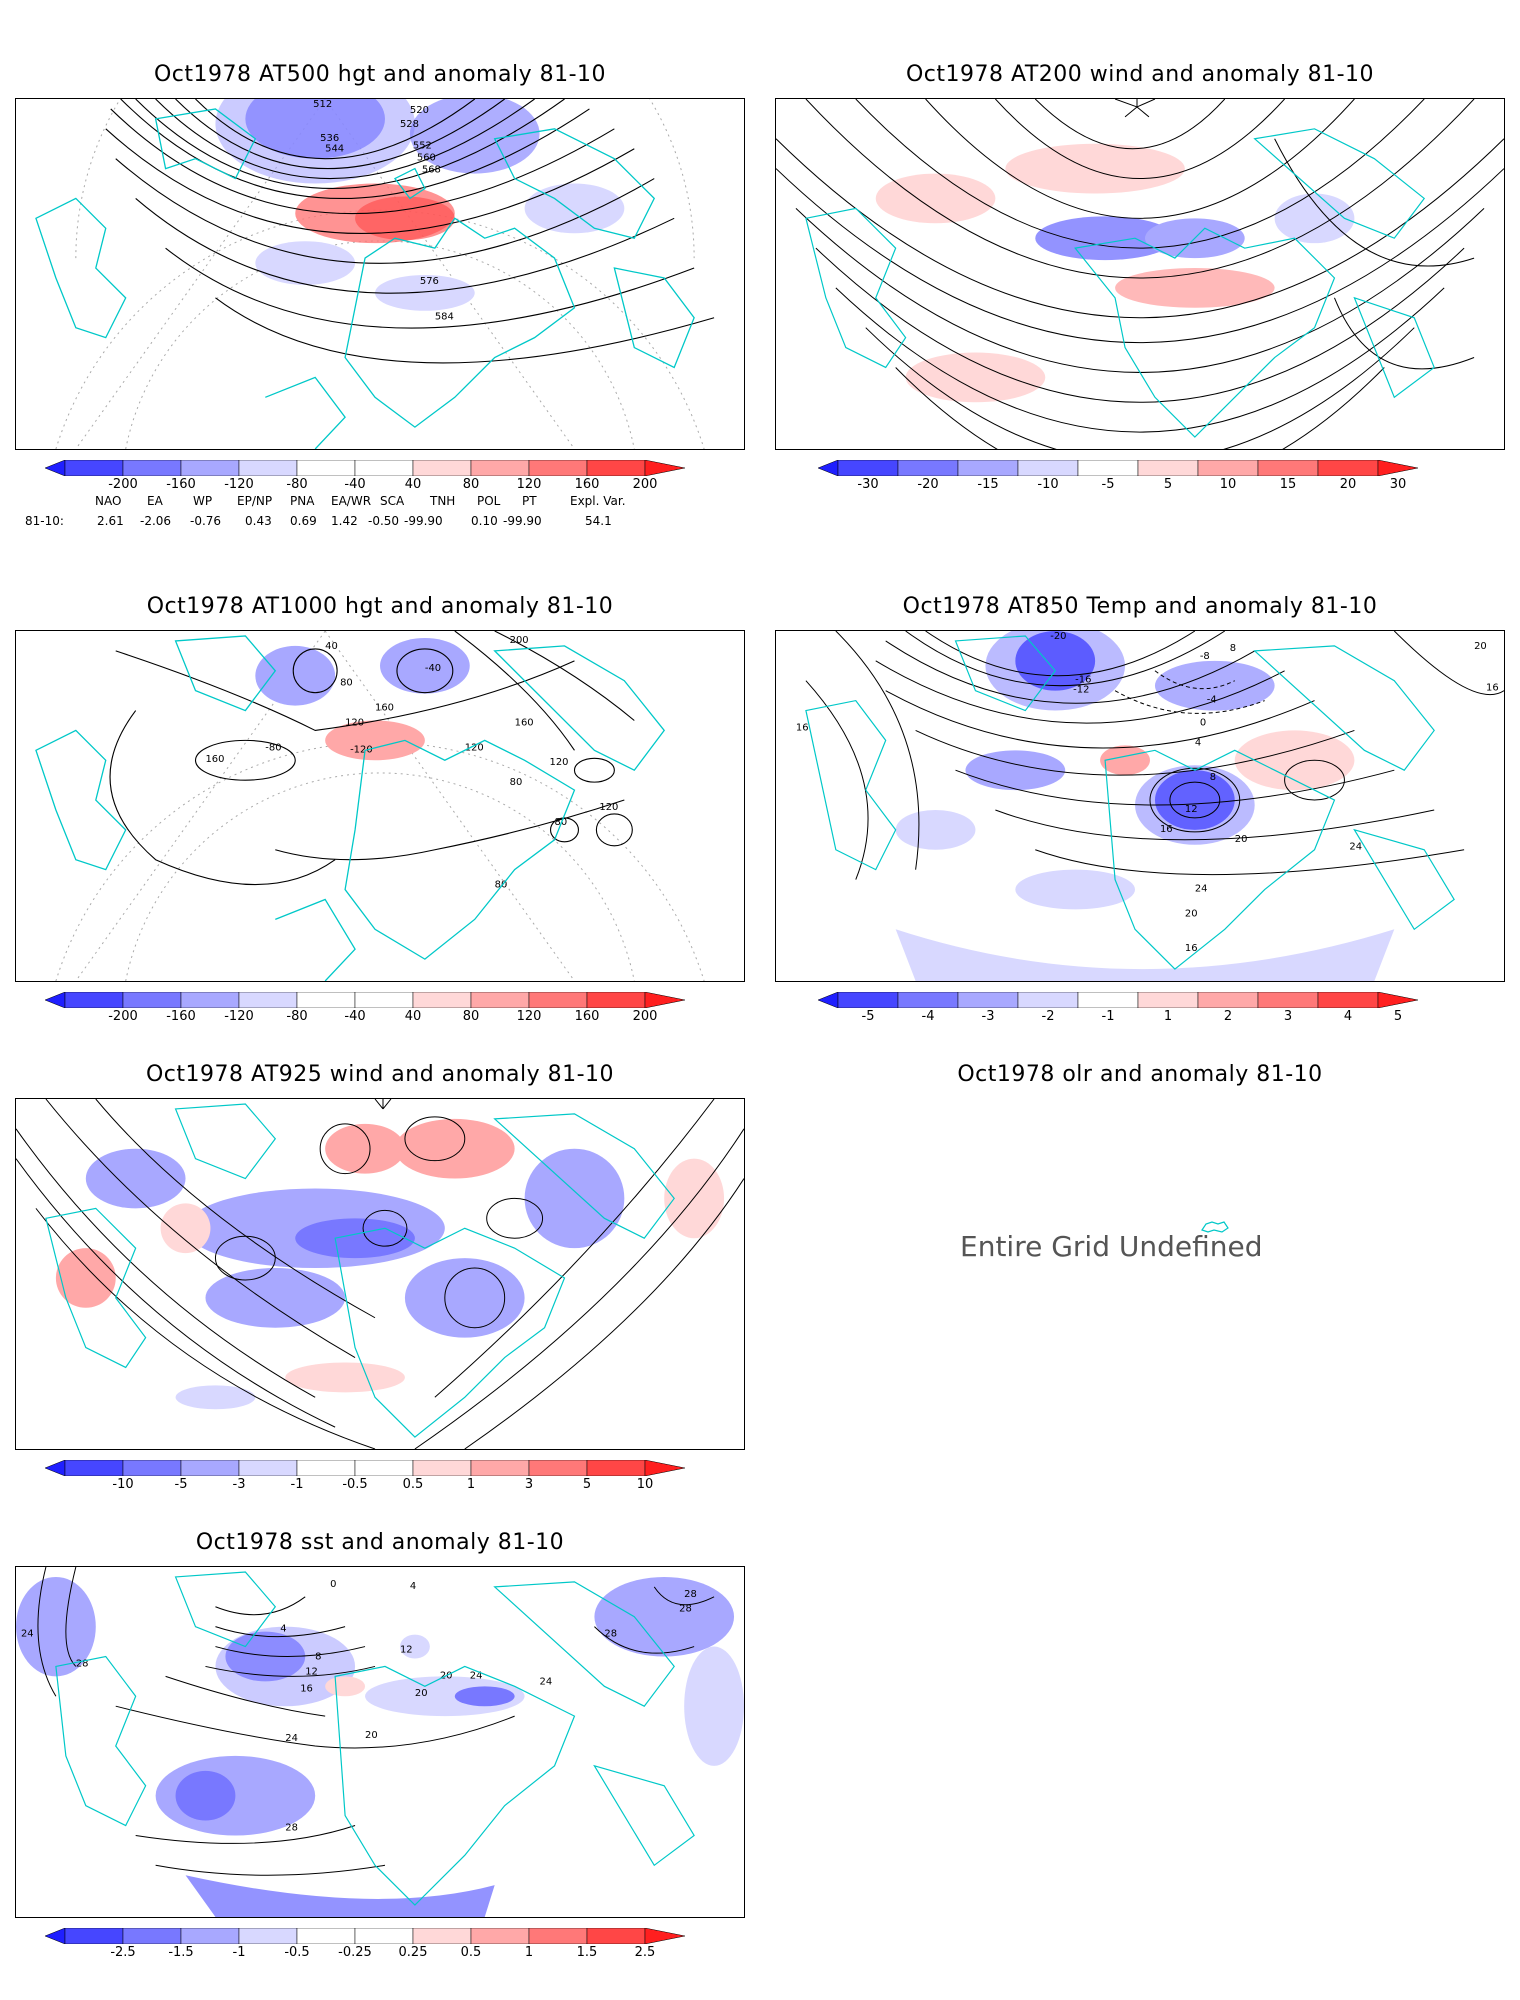 This screenshot has width=1520, height=2000. Describe the element at coordinates (375, 1476) in the screenshot. I see `colorbar-at925: -10 -5 -3 -1 -0.5 0.5 1 3 5 10` at that location.